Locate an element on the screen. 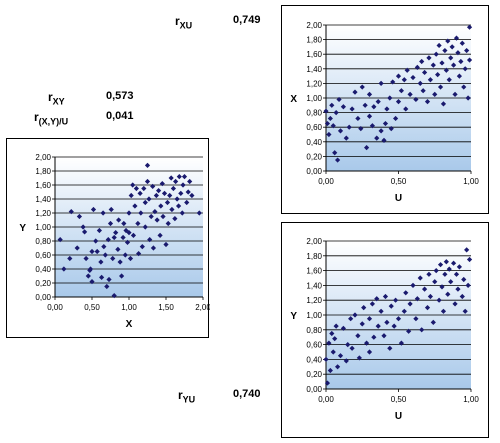 The image size is (500, 443). x-tick-label: 1,00 is located at coordinates (471, 181).